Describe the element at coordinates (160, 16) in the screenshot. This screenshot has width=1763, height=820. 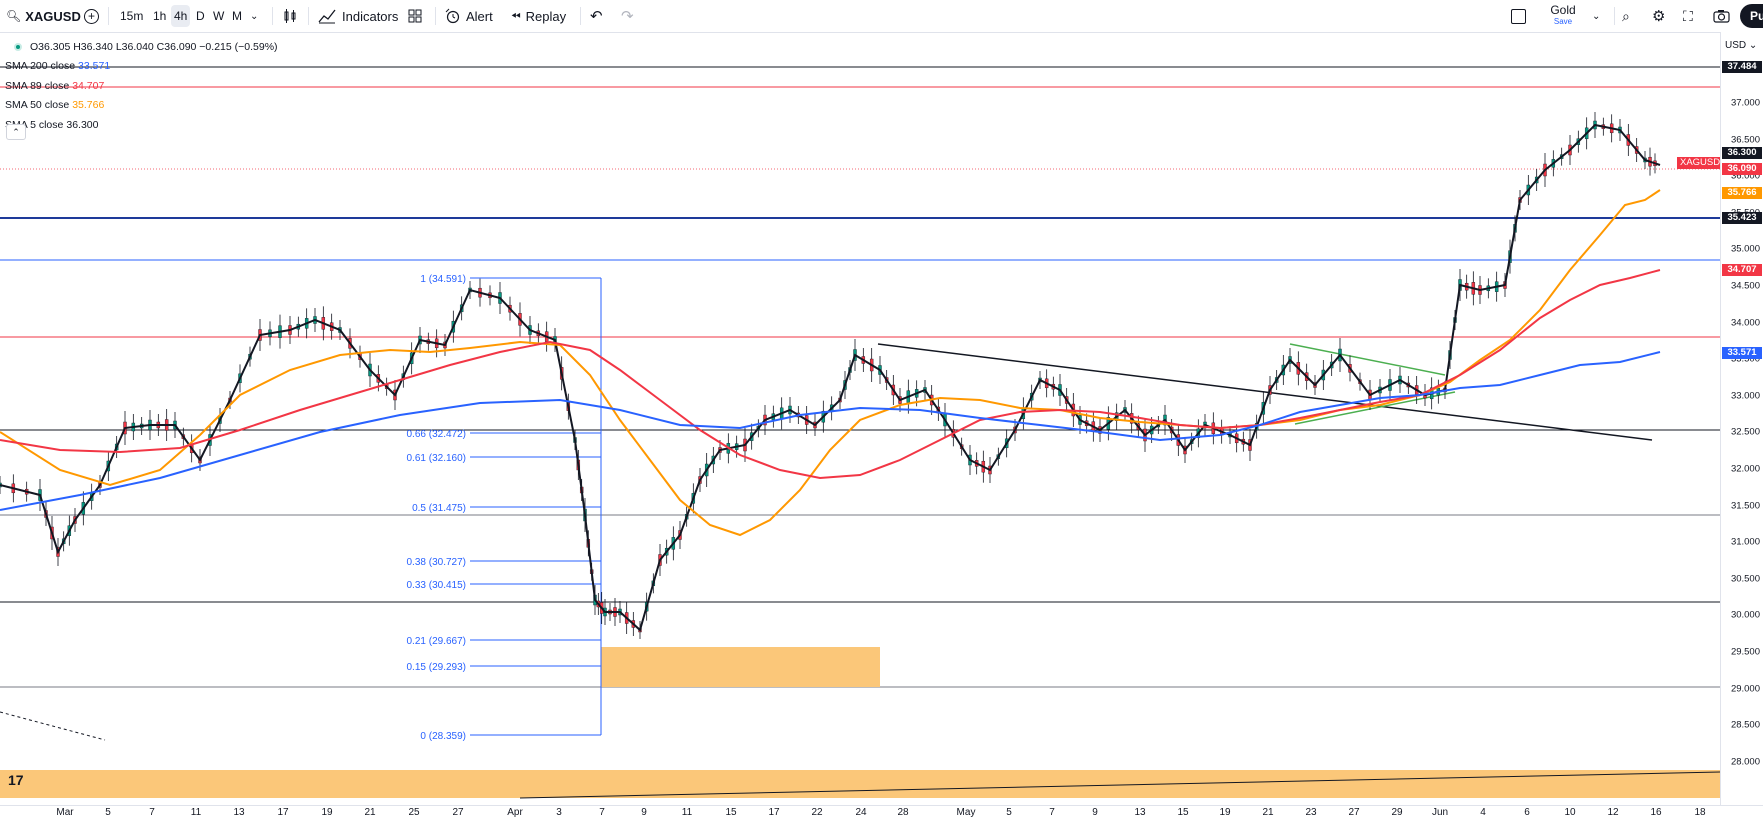
I see `interval-1h: 1h` at that location.